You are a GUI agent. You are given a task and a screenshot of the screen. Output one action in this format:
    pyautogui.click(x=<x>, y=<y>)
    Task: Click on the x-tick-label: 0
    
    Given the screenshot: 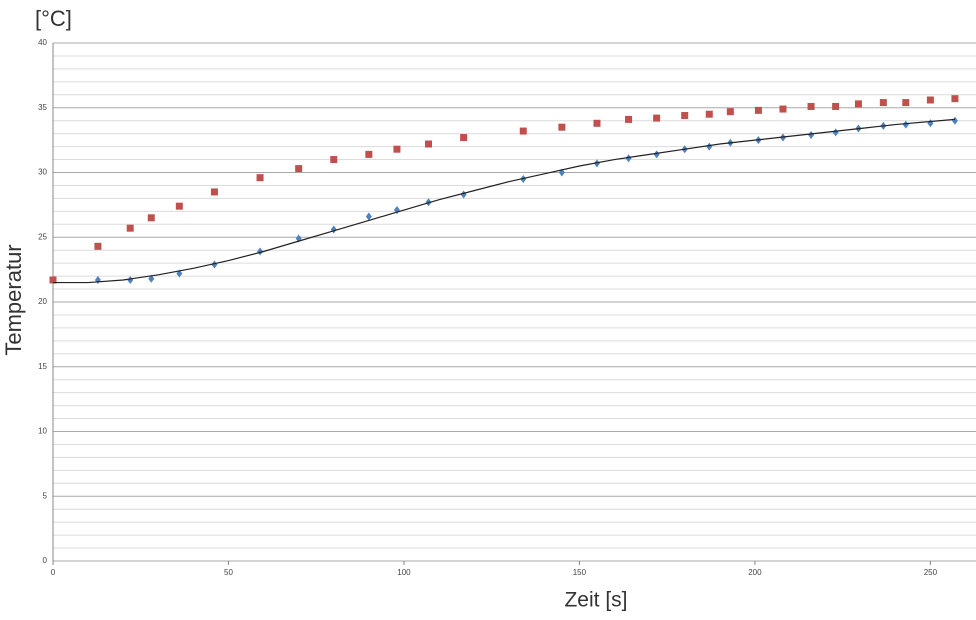 What is the action you would take?
    pyautogui.click(x=53, y=572)
    